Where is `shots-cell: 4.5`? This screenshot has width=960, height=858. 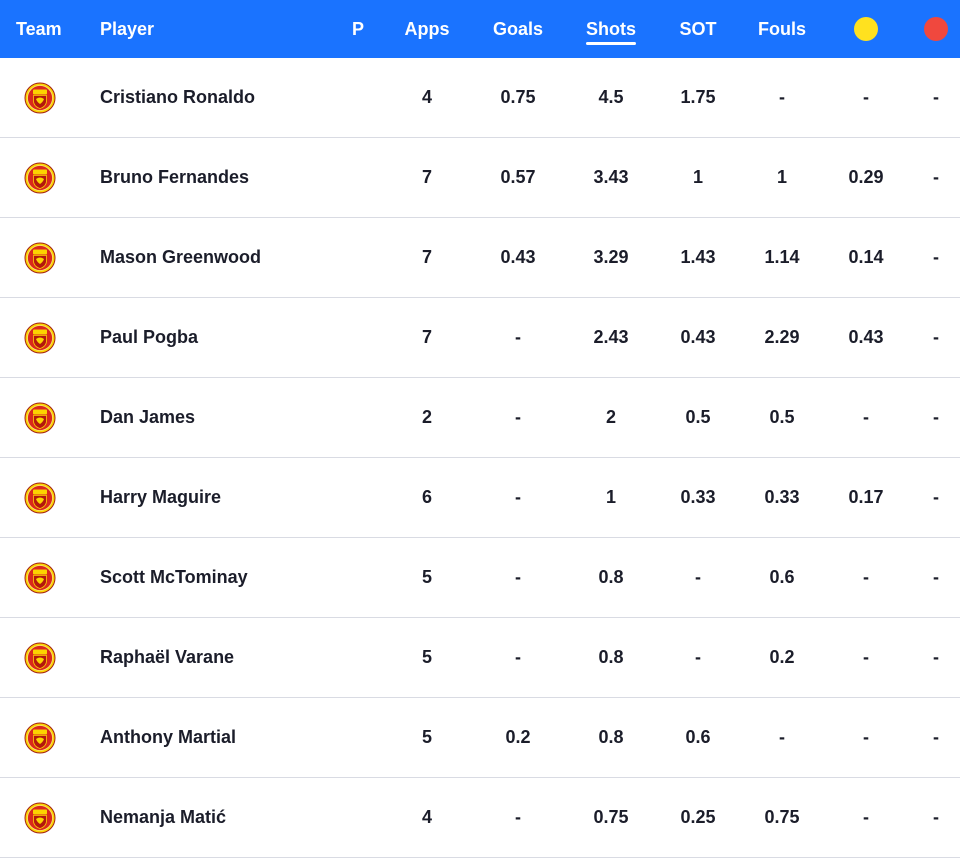
shots-cell: 4.5 is located at coordinates (611, 97).